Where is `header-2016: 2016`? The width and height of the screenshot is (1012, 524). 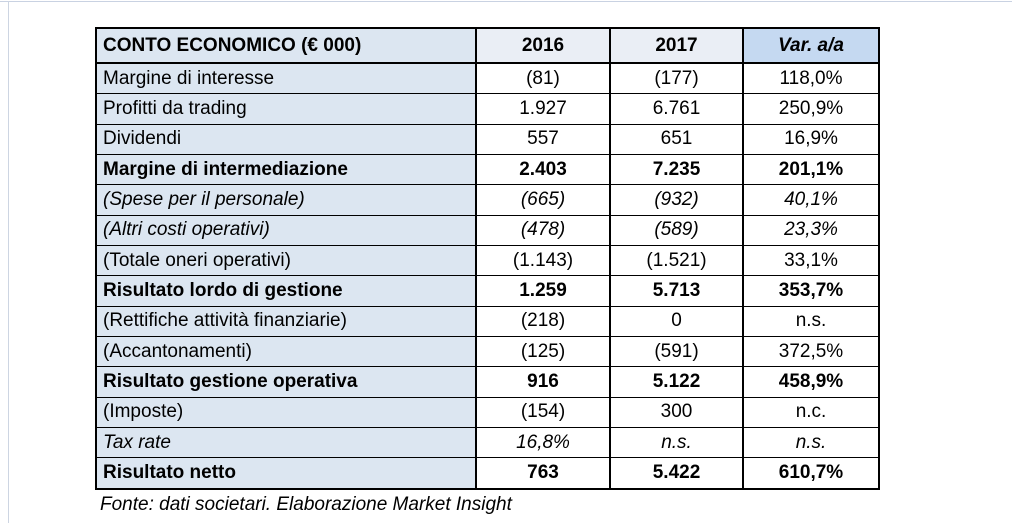
header-2016: 2016 is located at coordinates (543, 45).